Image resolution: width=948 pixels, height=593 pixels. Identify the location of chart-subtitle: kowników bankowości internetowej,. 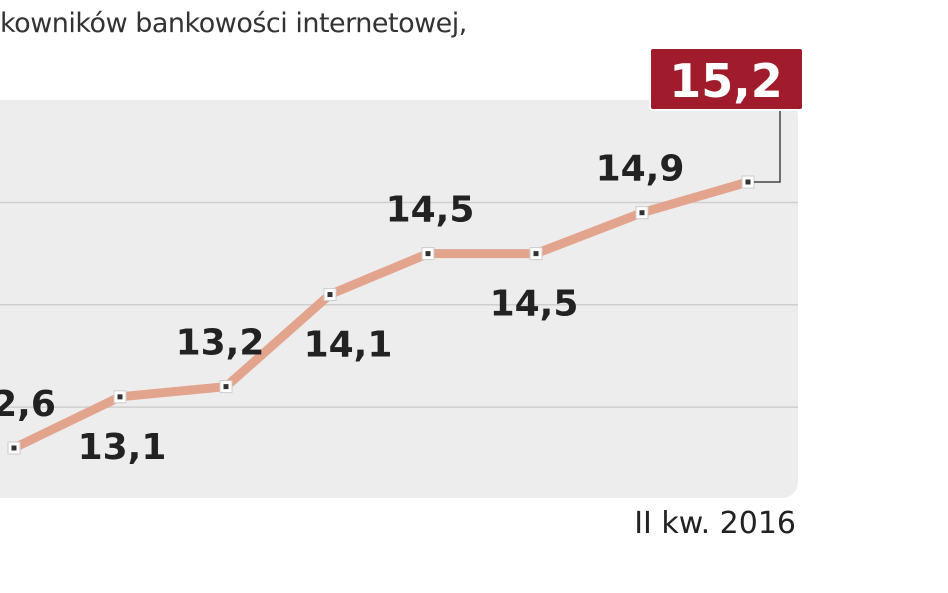
(233, 23).